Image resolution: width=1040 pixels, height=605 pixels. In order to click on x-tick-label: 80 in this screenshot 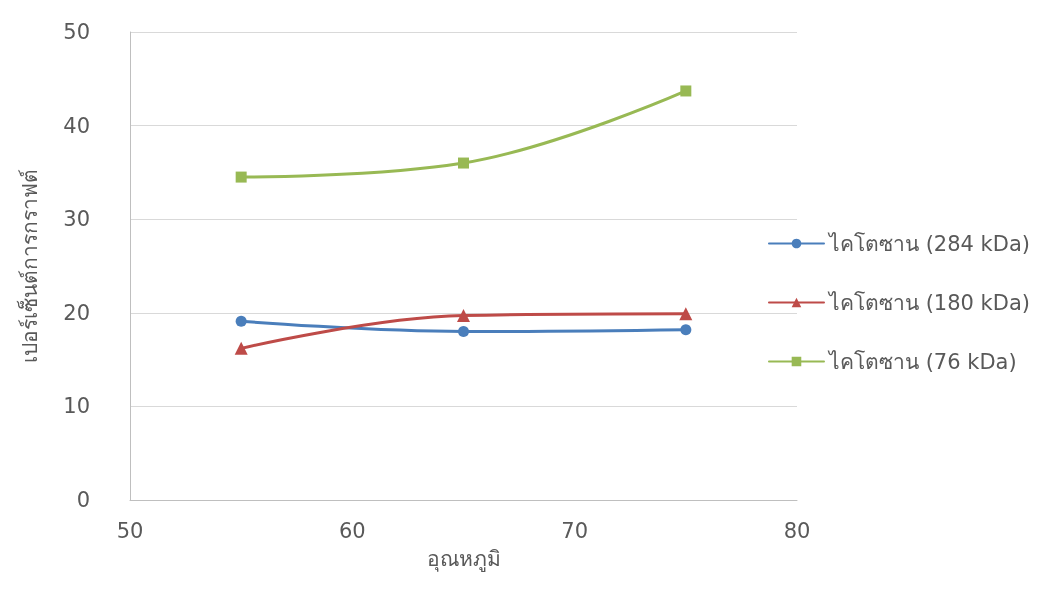, I will do `click(797, 530)`.